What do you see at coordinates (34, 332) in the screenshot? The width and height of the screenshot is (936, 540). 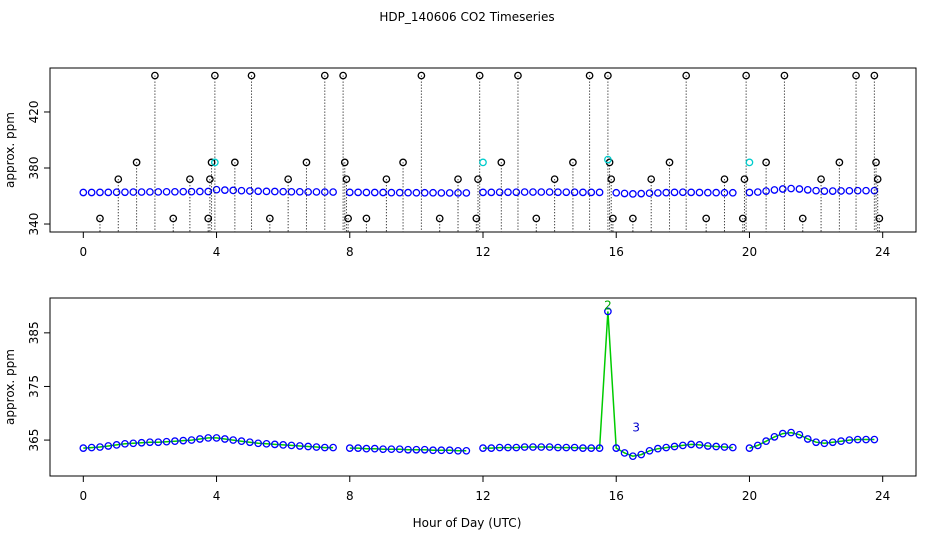 I see `y-tick-label: 385` at bounding box center [34, 332].